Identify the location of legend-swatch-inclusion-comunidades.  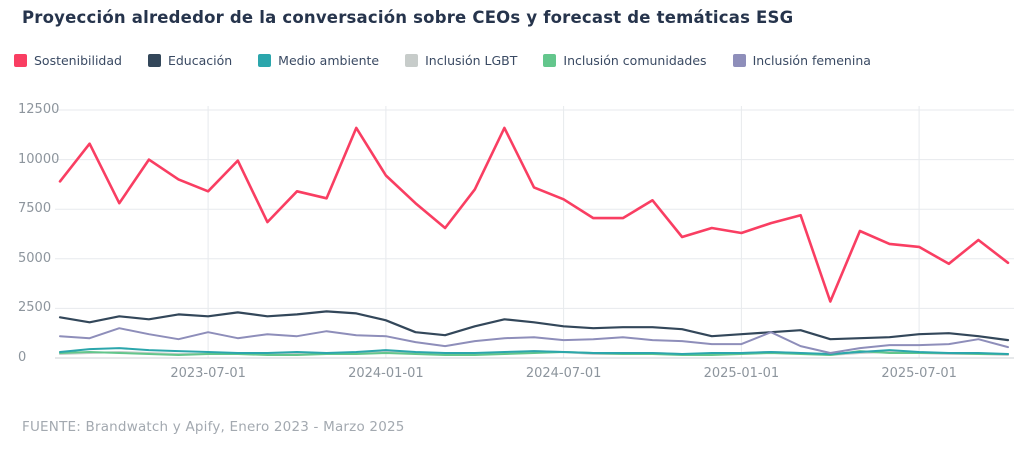
(550, 60).